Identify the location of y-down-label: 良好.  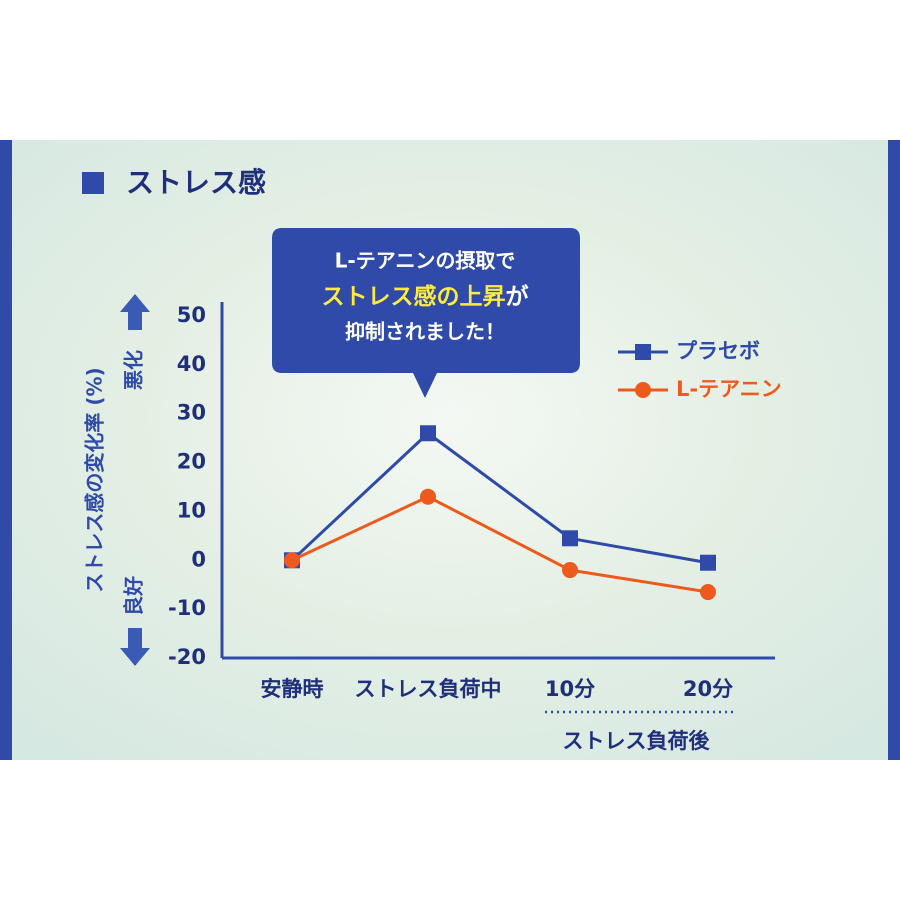
(134, 596).